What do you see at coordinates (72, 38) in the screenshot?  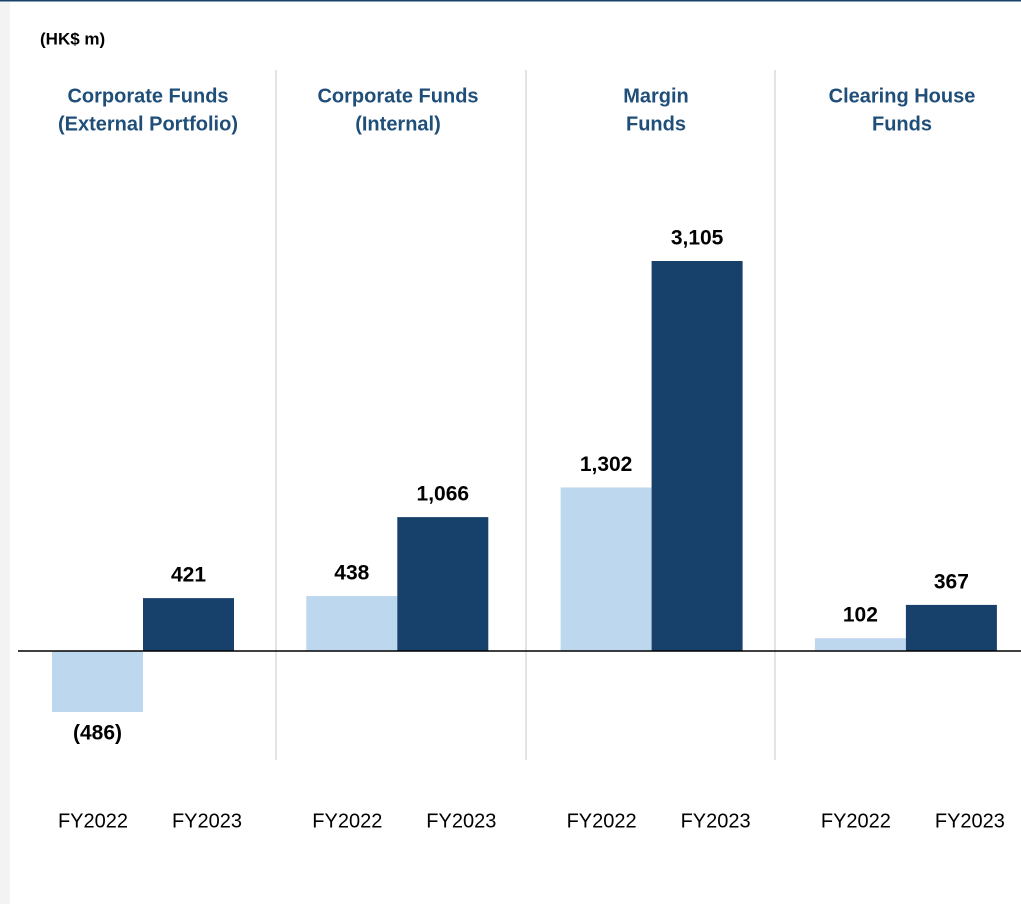 I see `unit-label: (HK$ m)` at bounding box center [72, 38].